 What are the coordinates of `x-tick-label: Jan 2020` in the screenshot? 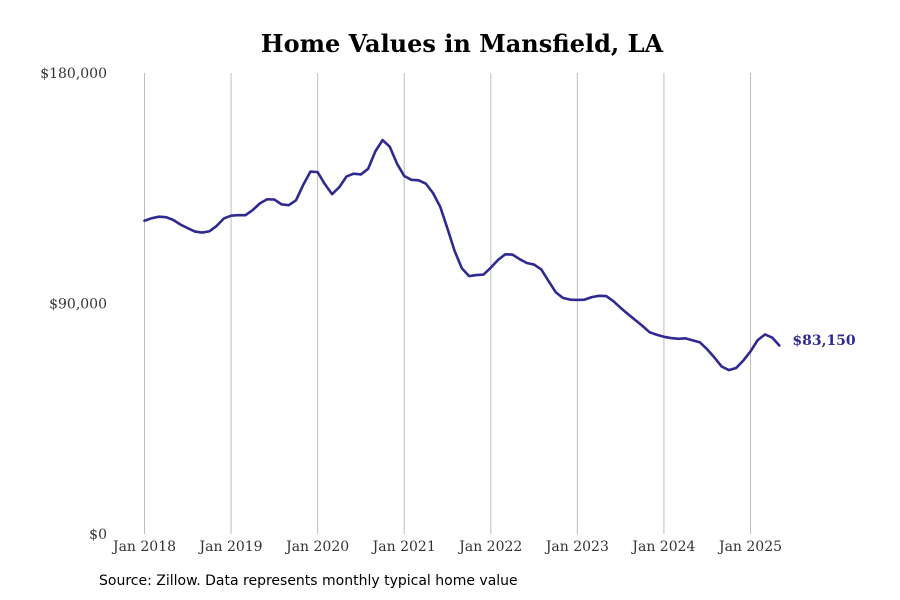 It's located at (316, 547).